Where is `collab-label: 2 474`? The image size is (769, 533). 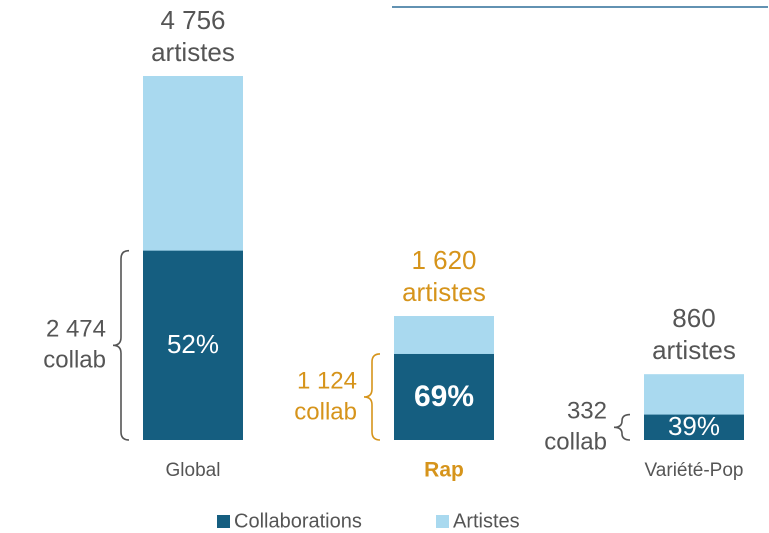 collab-label: 2 474 is located at coordinates (76, 329).